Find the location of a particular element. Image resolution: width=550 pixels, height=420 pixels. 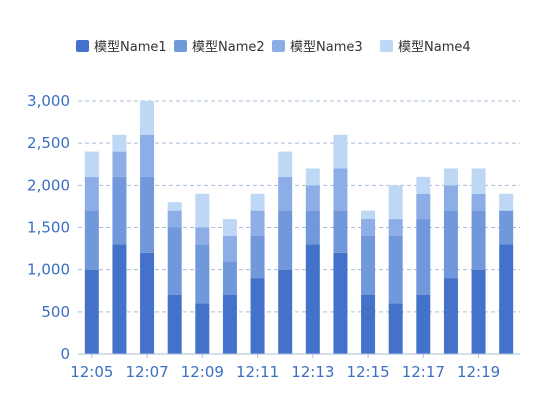

legend-item: 模型Name4 is located at coordinates (425, 47).